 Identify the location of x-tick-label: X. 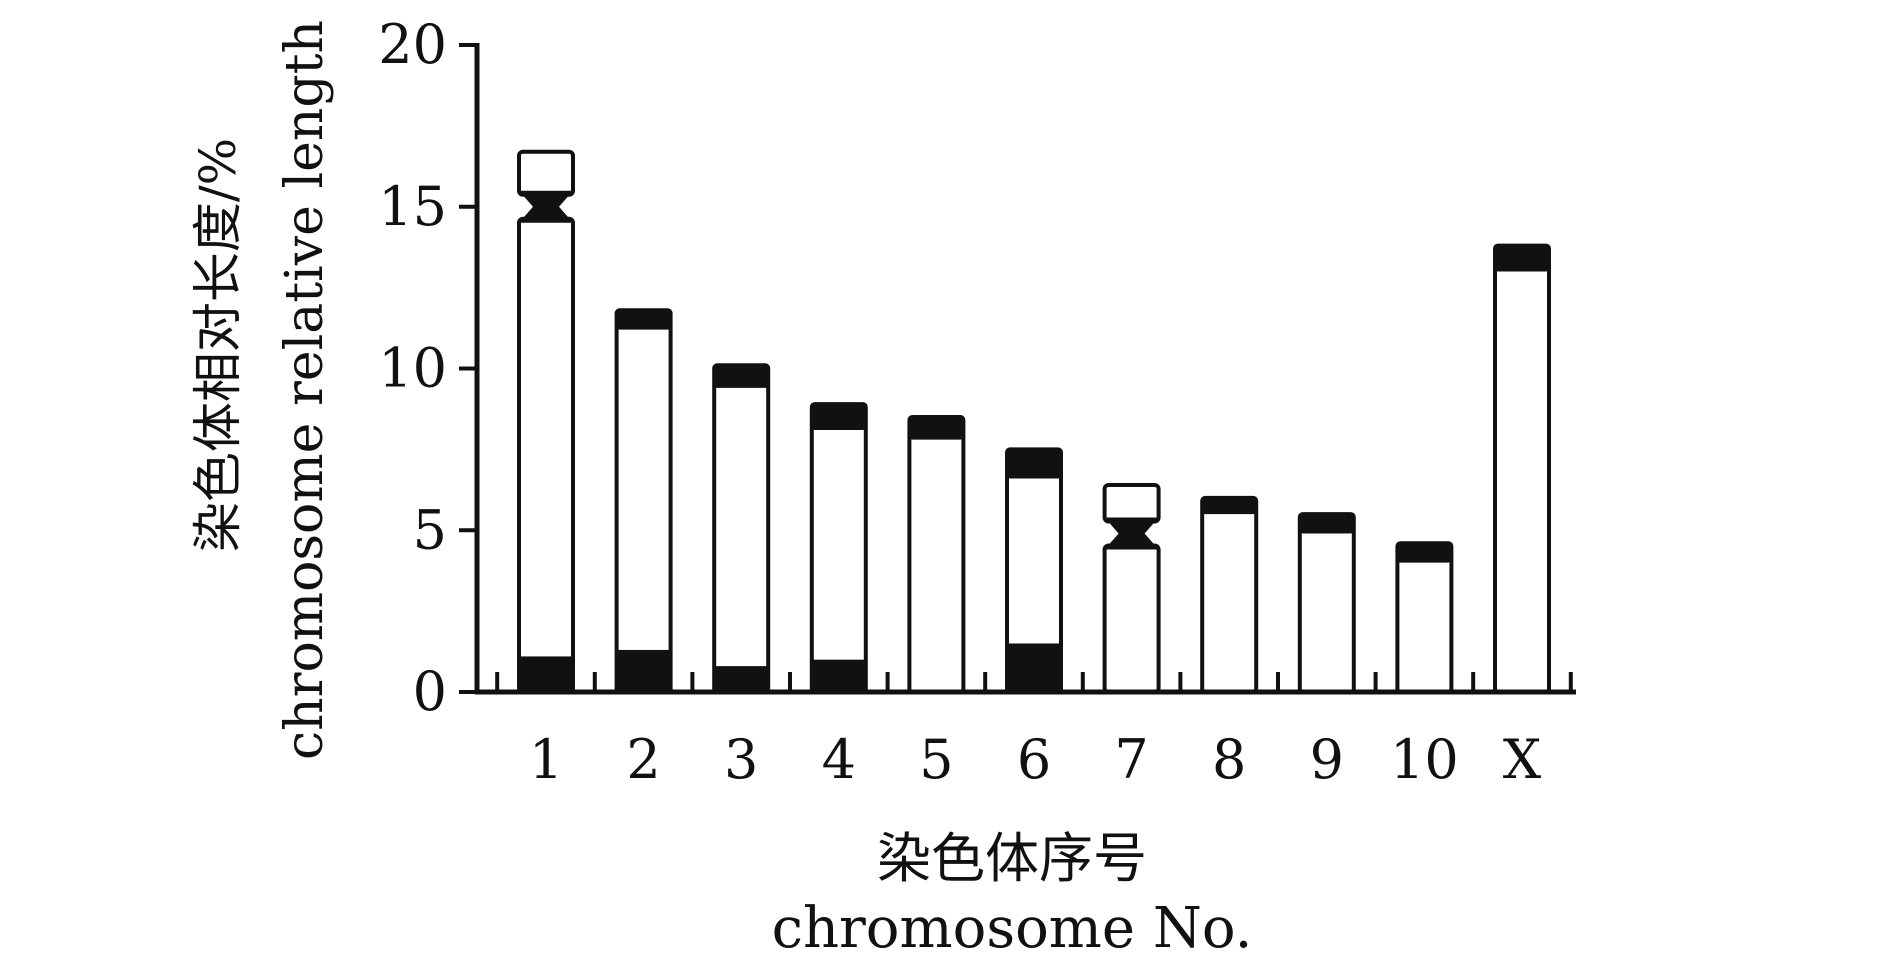
(1522, 759).